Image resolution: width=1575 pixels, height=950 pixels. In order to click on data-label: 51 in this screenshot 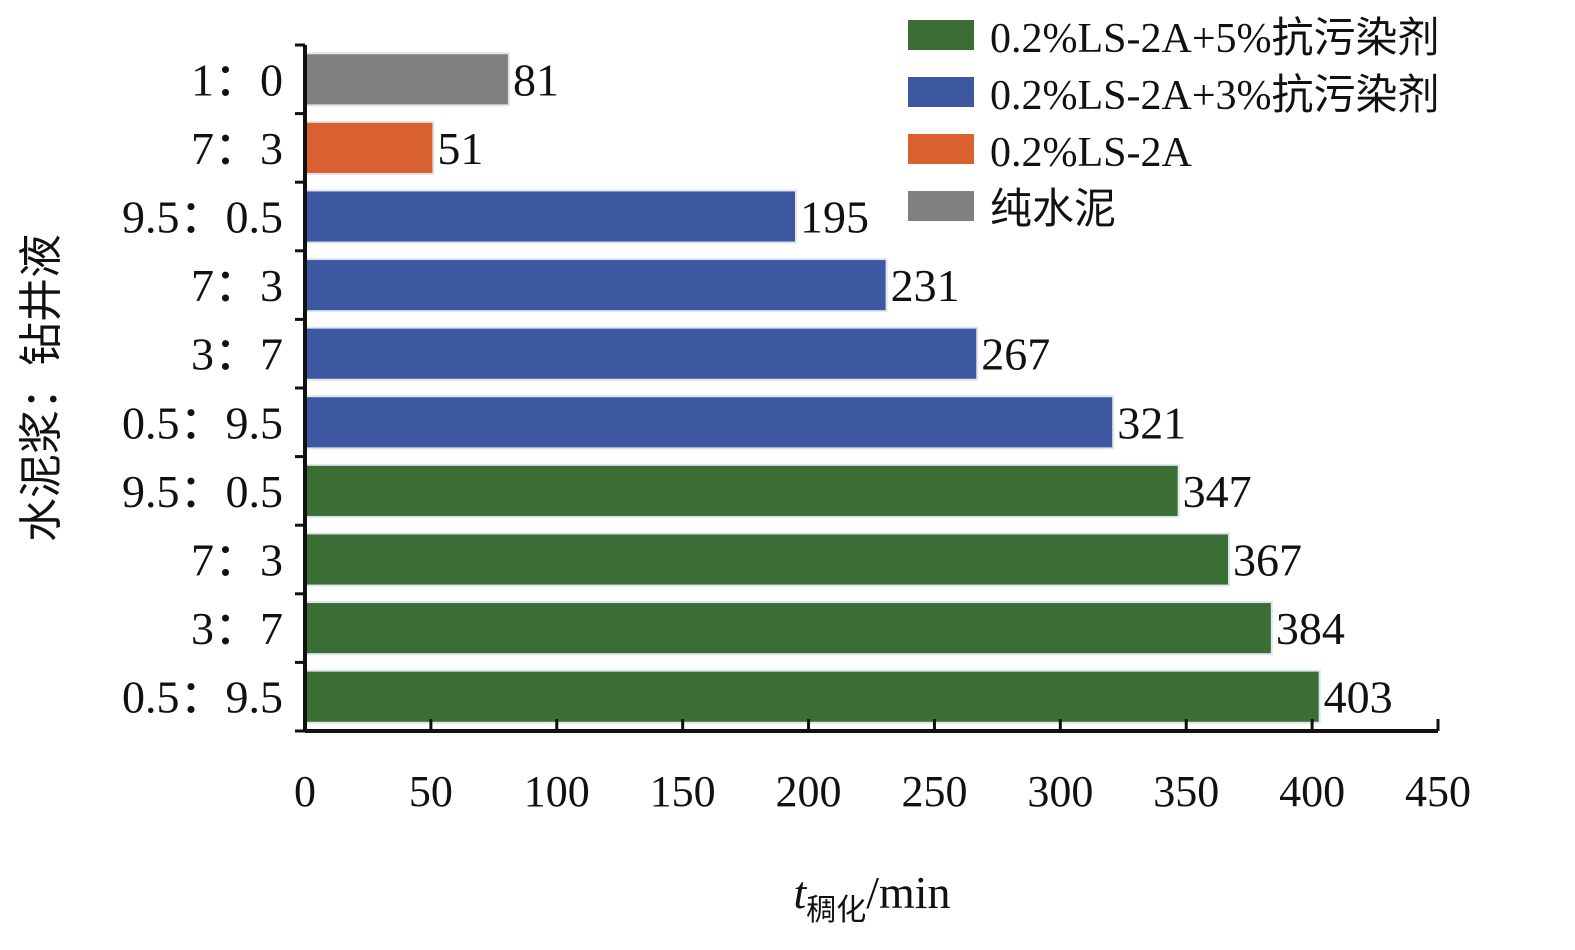, I will do `click(460, 148)`.